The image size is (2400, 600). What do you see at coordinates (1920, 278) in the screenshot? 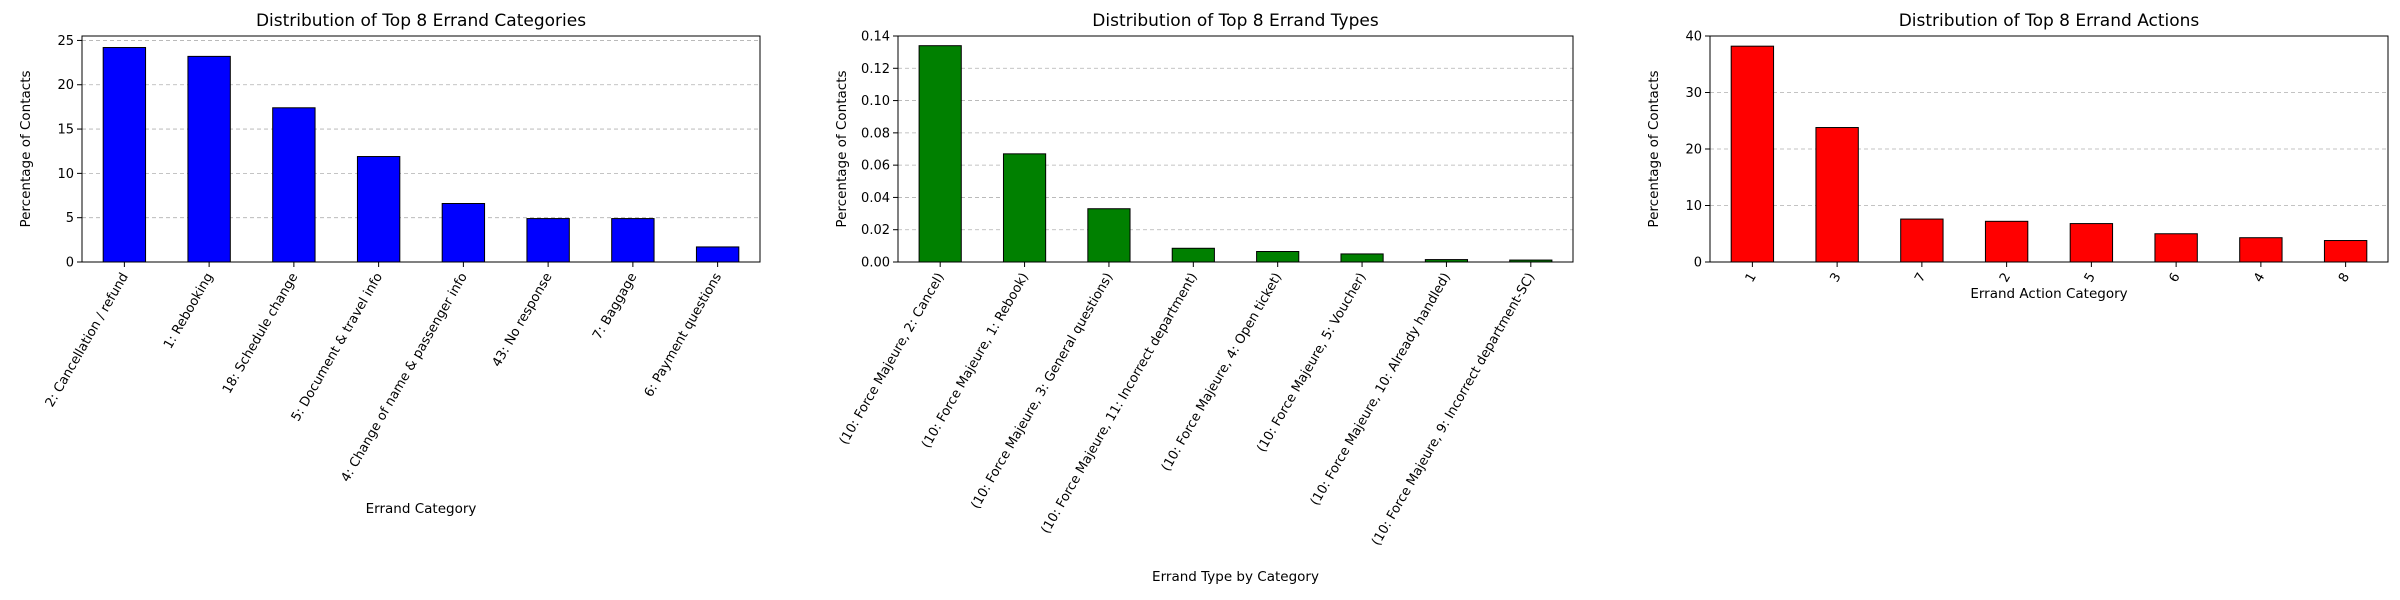
I see `x-tick-label: 7` at bounding box center [1920, 278].